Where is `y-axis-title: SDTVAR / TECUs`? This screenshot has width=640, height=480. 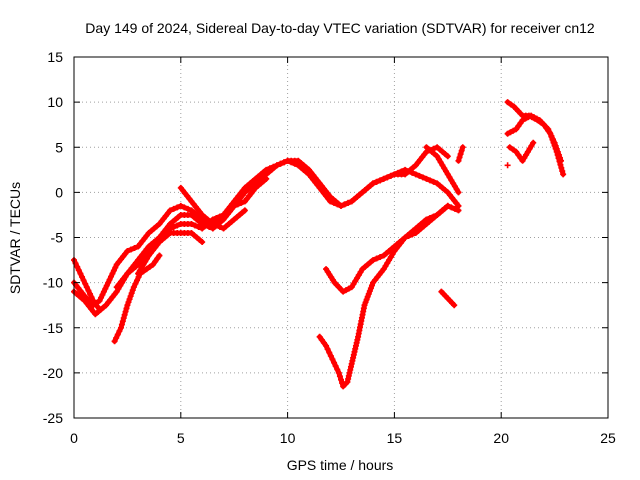 y-axis-title: SDTVAR / TECUs is located at coordinates (15, 238).